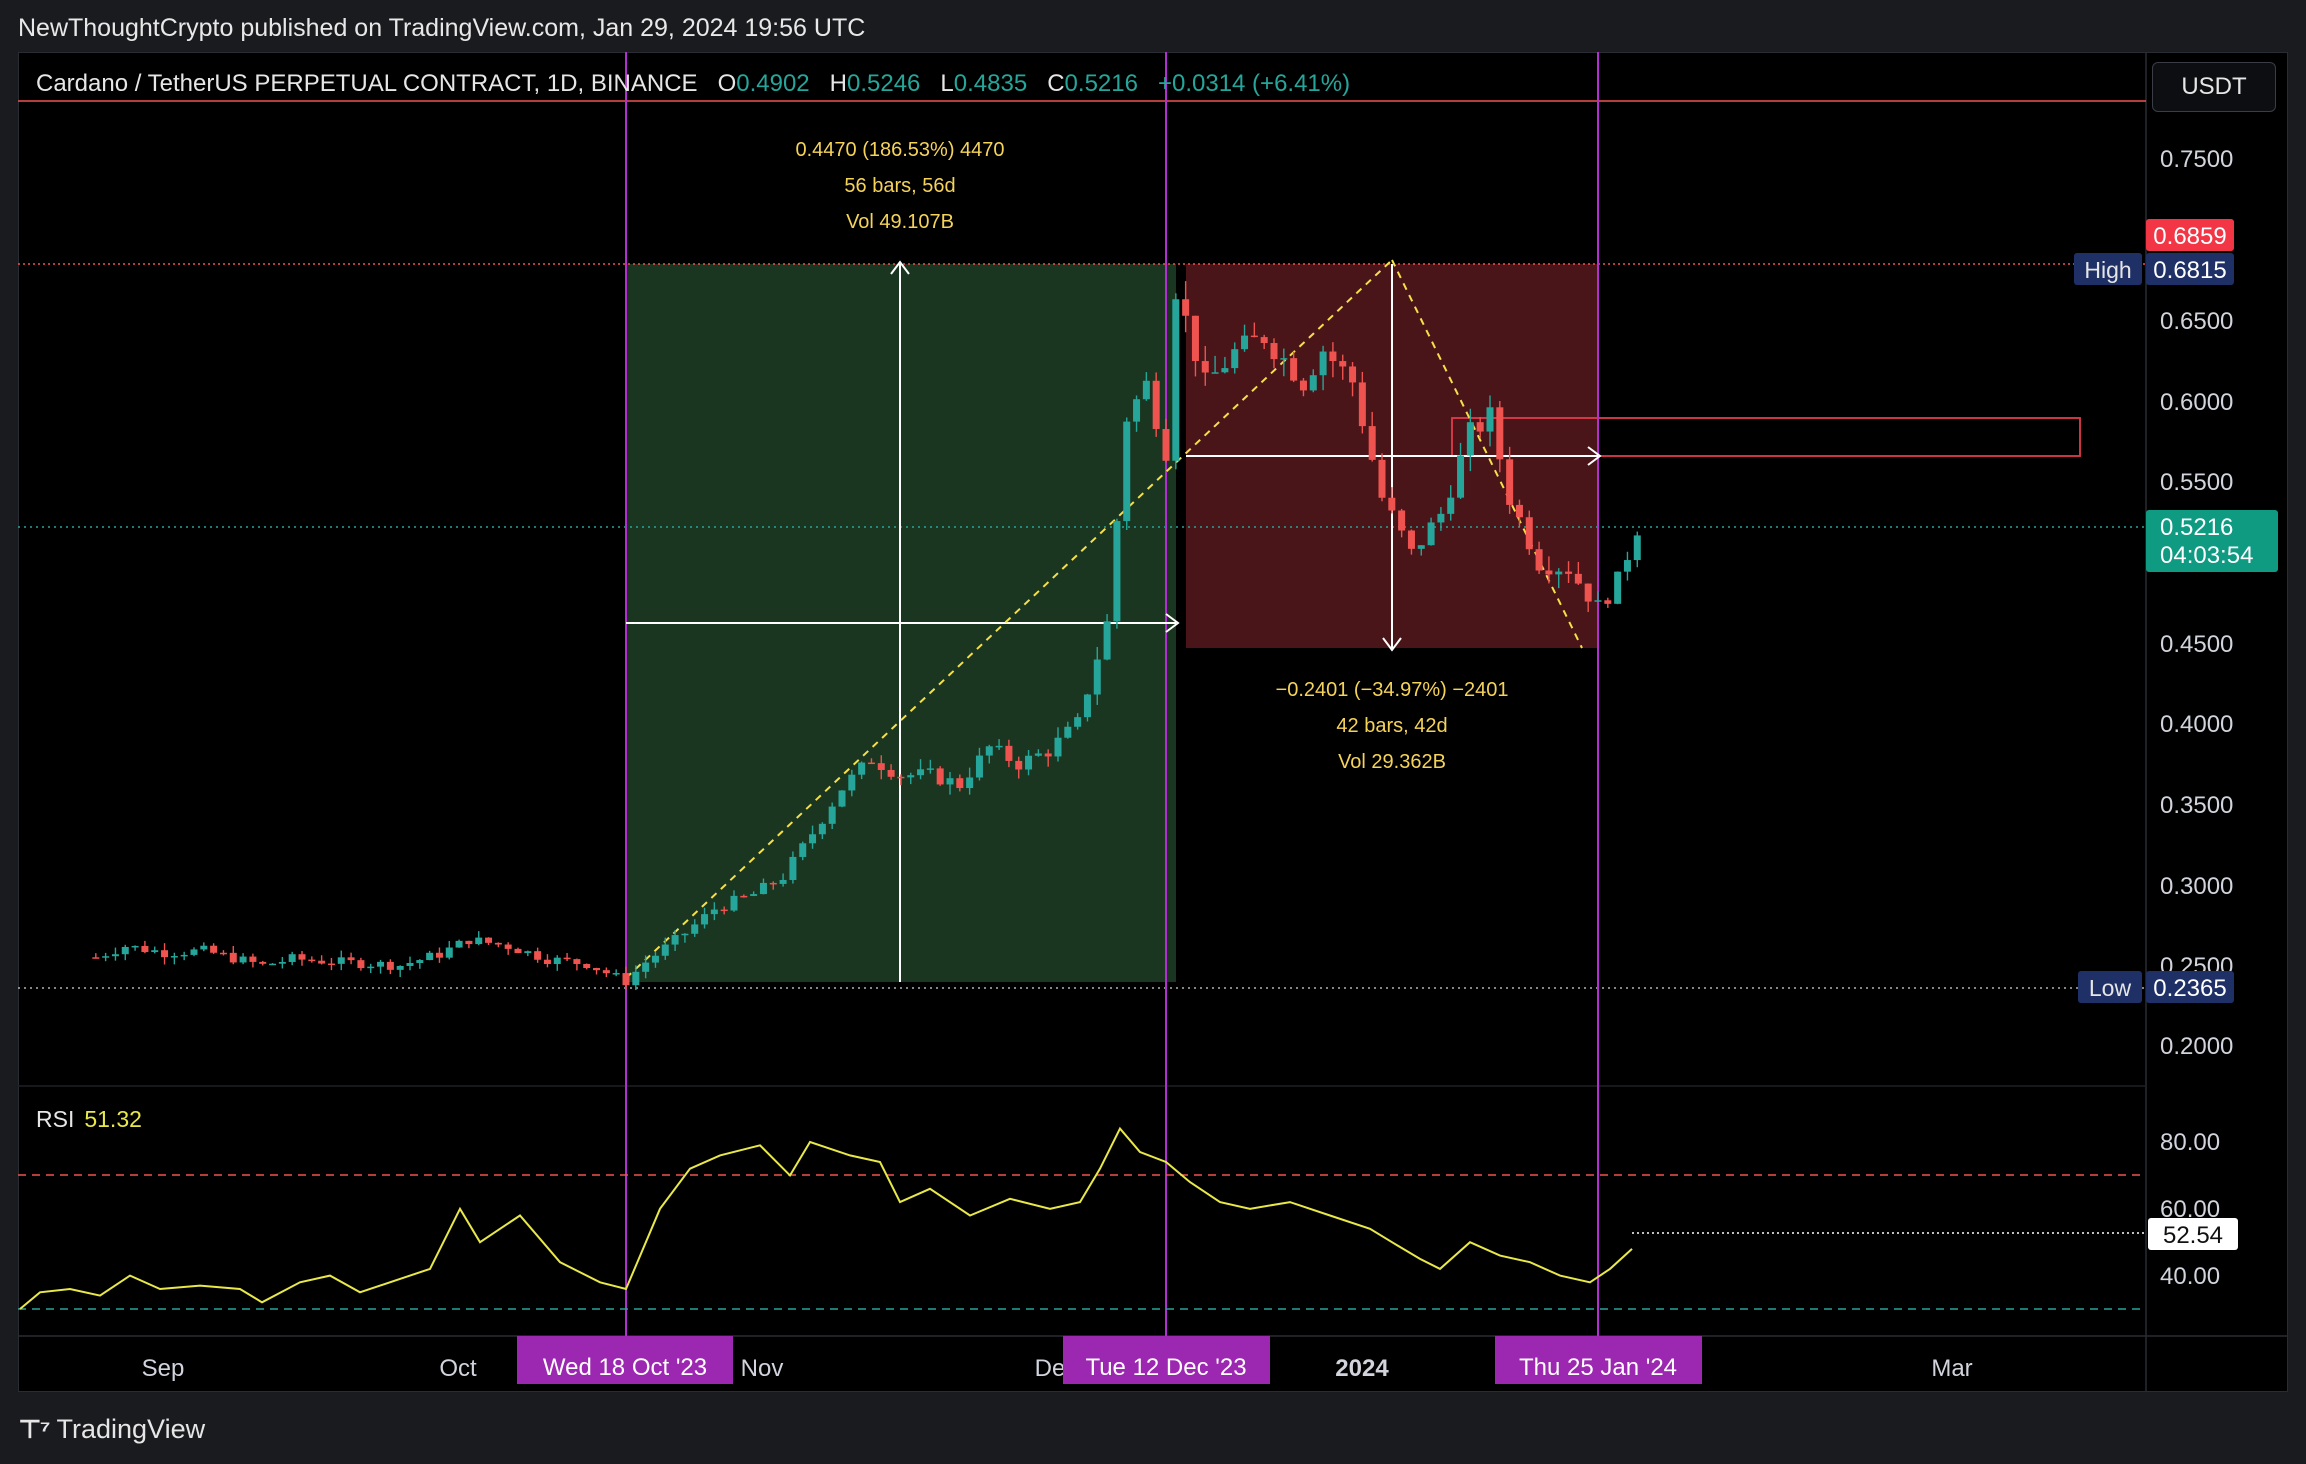  I want to click on x-tick-nov: Nov, so click(762, 1368).